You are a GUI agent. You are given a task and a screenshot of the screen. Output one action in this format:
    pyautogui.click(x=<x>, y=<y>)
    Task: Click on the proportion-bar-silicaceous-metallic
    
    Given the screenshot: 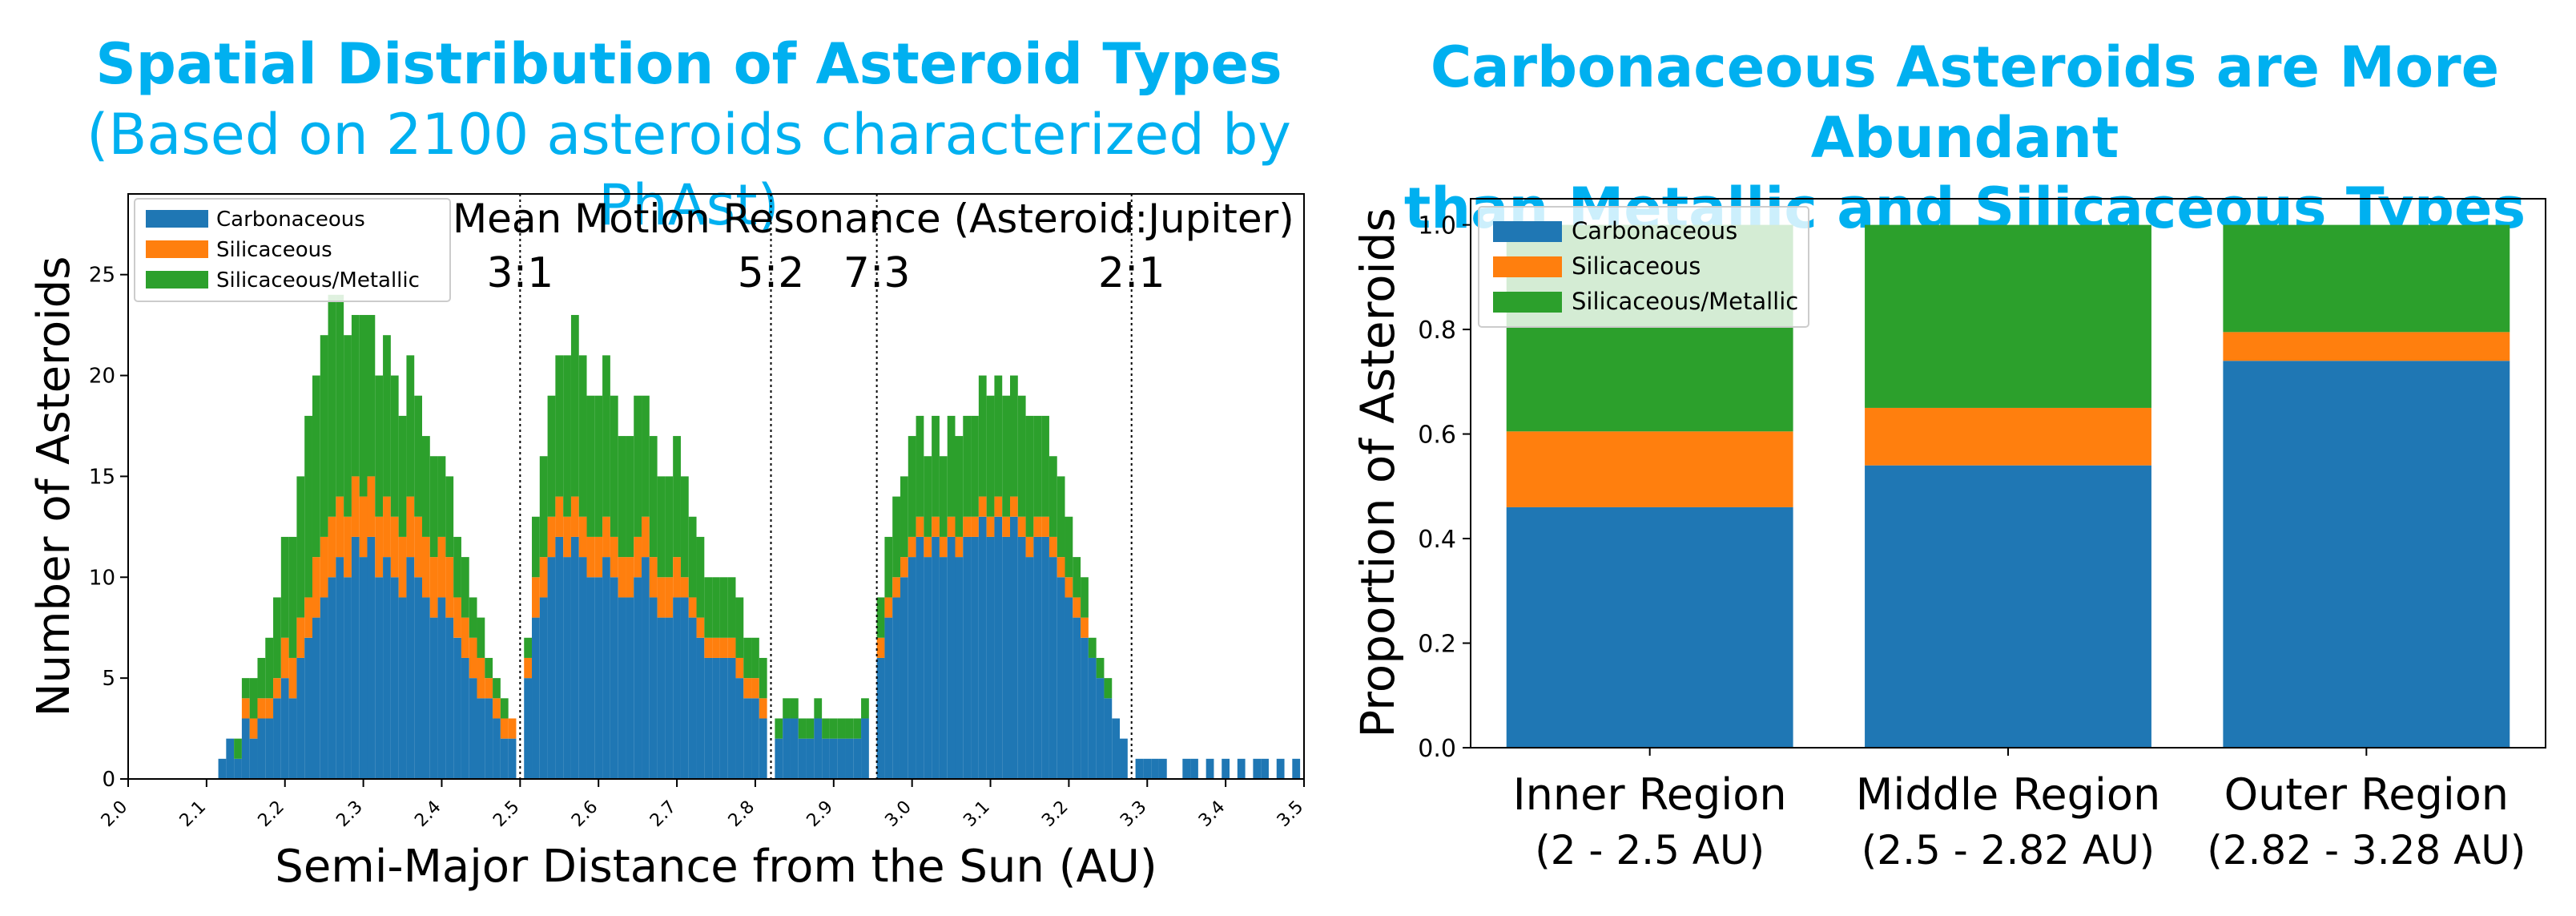 What is the action you would take?
    pyautogui.click(x=2008, y=316)
    